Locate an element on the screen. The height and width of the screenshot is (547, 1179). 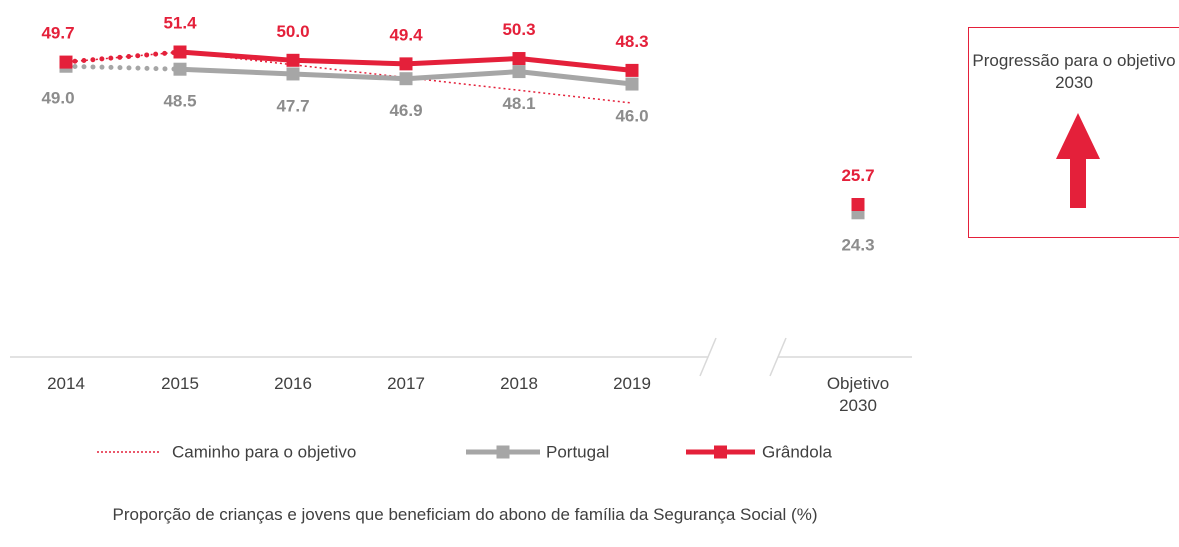
x-tick-label: 2019 is located at coordinates (632, 383).